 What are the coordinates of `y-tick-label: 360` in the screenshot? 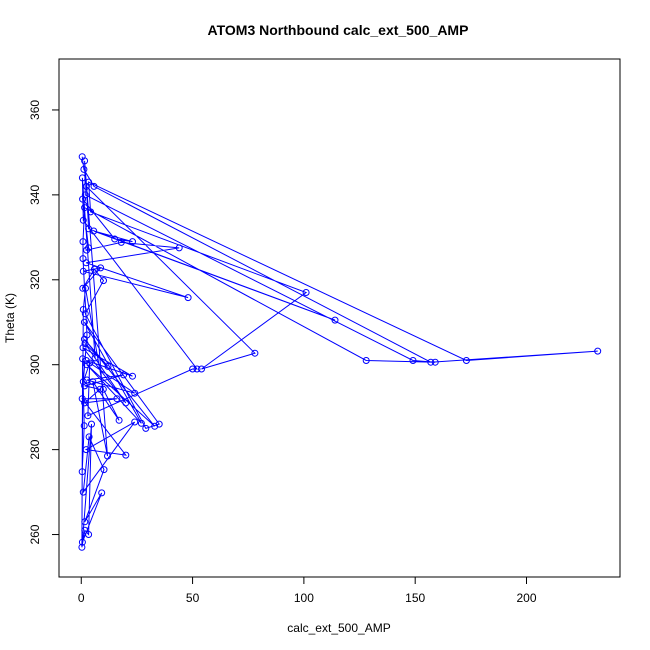 It's located at (35, 110).